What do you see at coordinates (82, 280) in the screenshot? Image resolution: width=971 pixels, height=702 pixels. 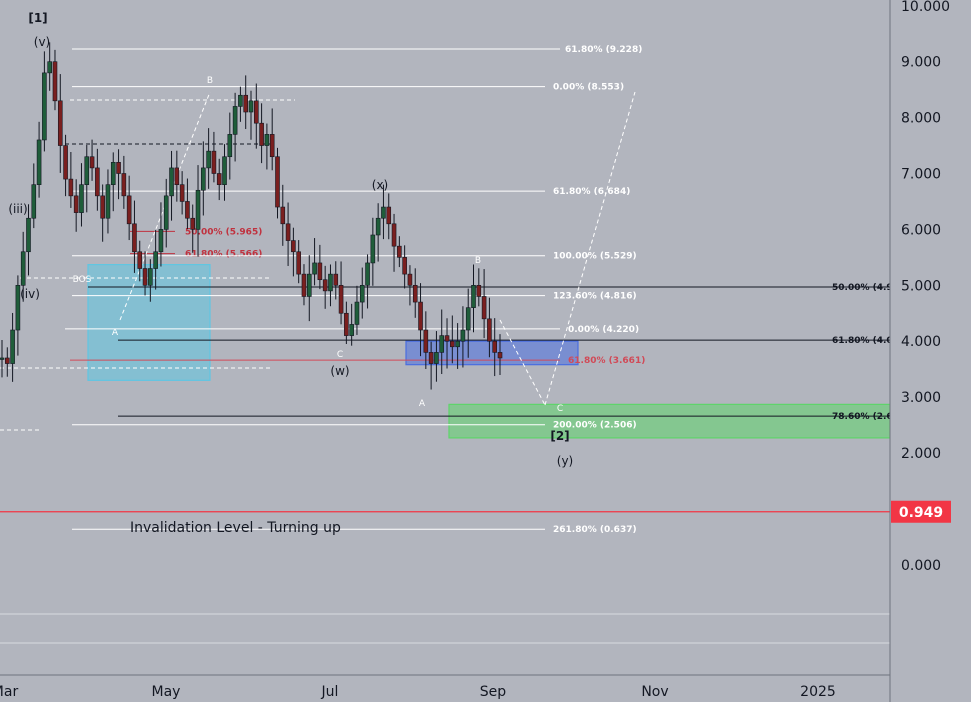 I see `wave-label: BOS` at bounding box center [82, 280].